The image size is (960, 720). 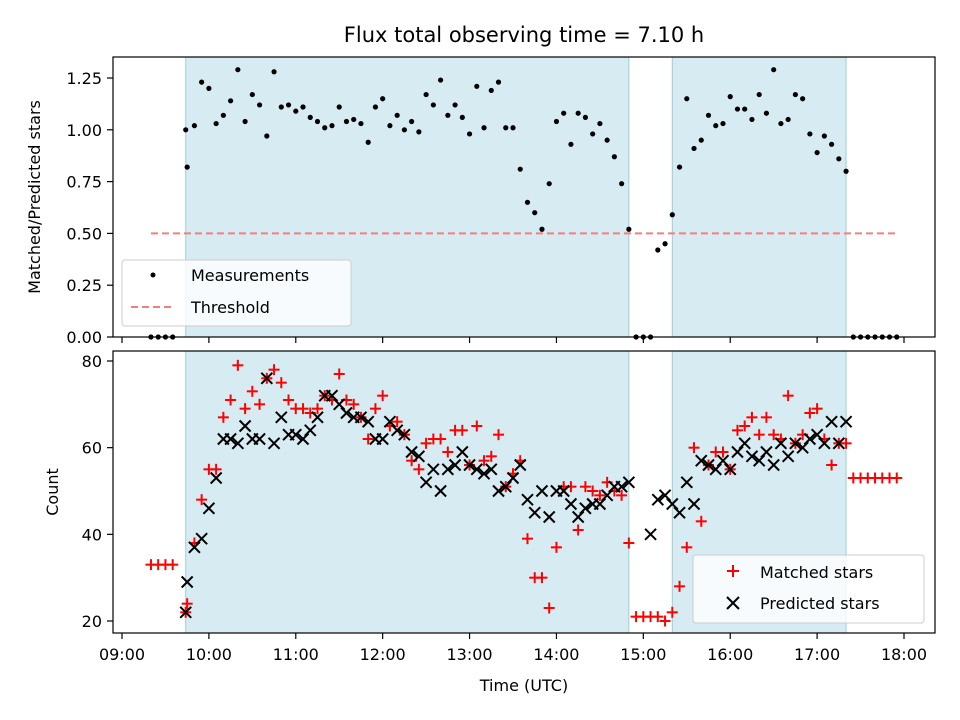 What do you see at coordinates (92, 361) in the screenshot?
I see `bottom-ytick-label: 80` at bounding box center [92, 361].